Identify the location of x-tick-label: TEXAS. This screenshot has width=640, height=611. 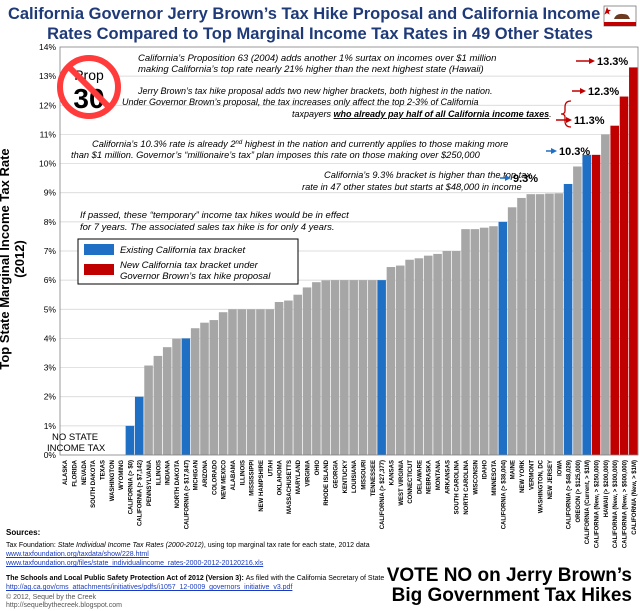
(103, 470).